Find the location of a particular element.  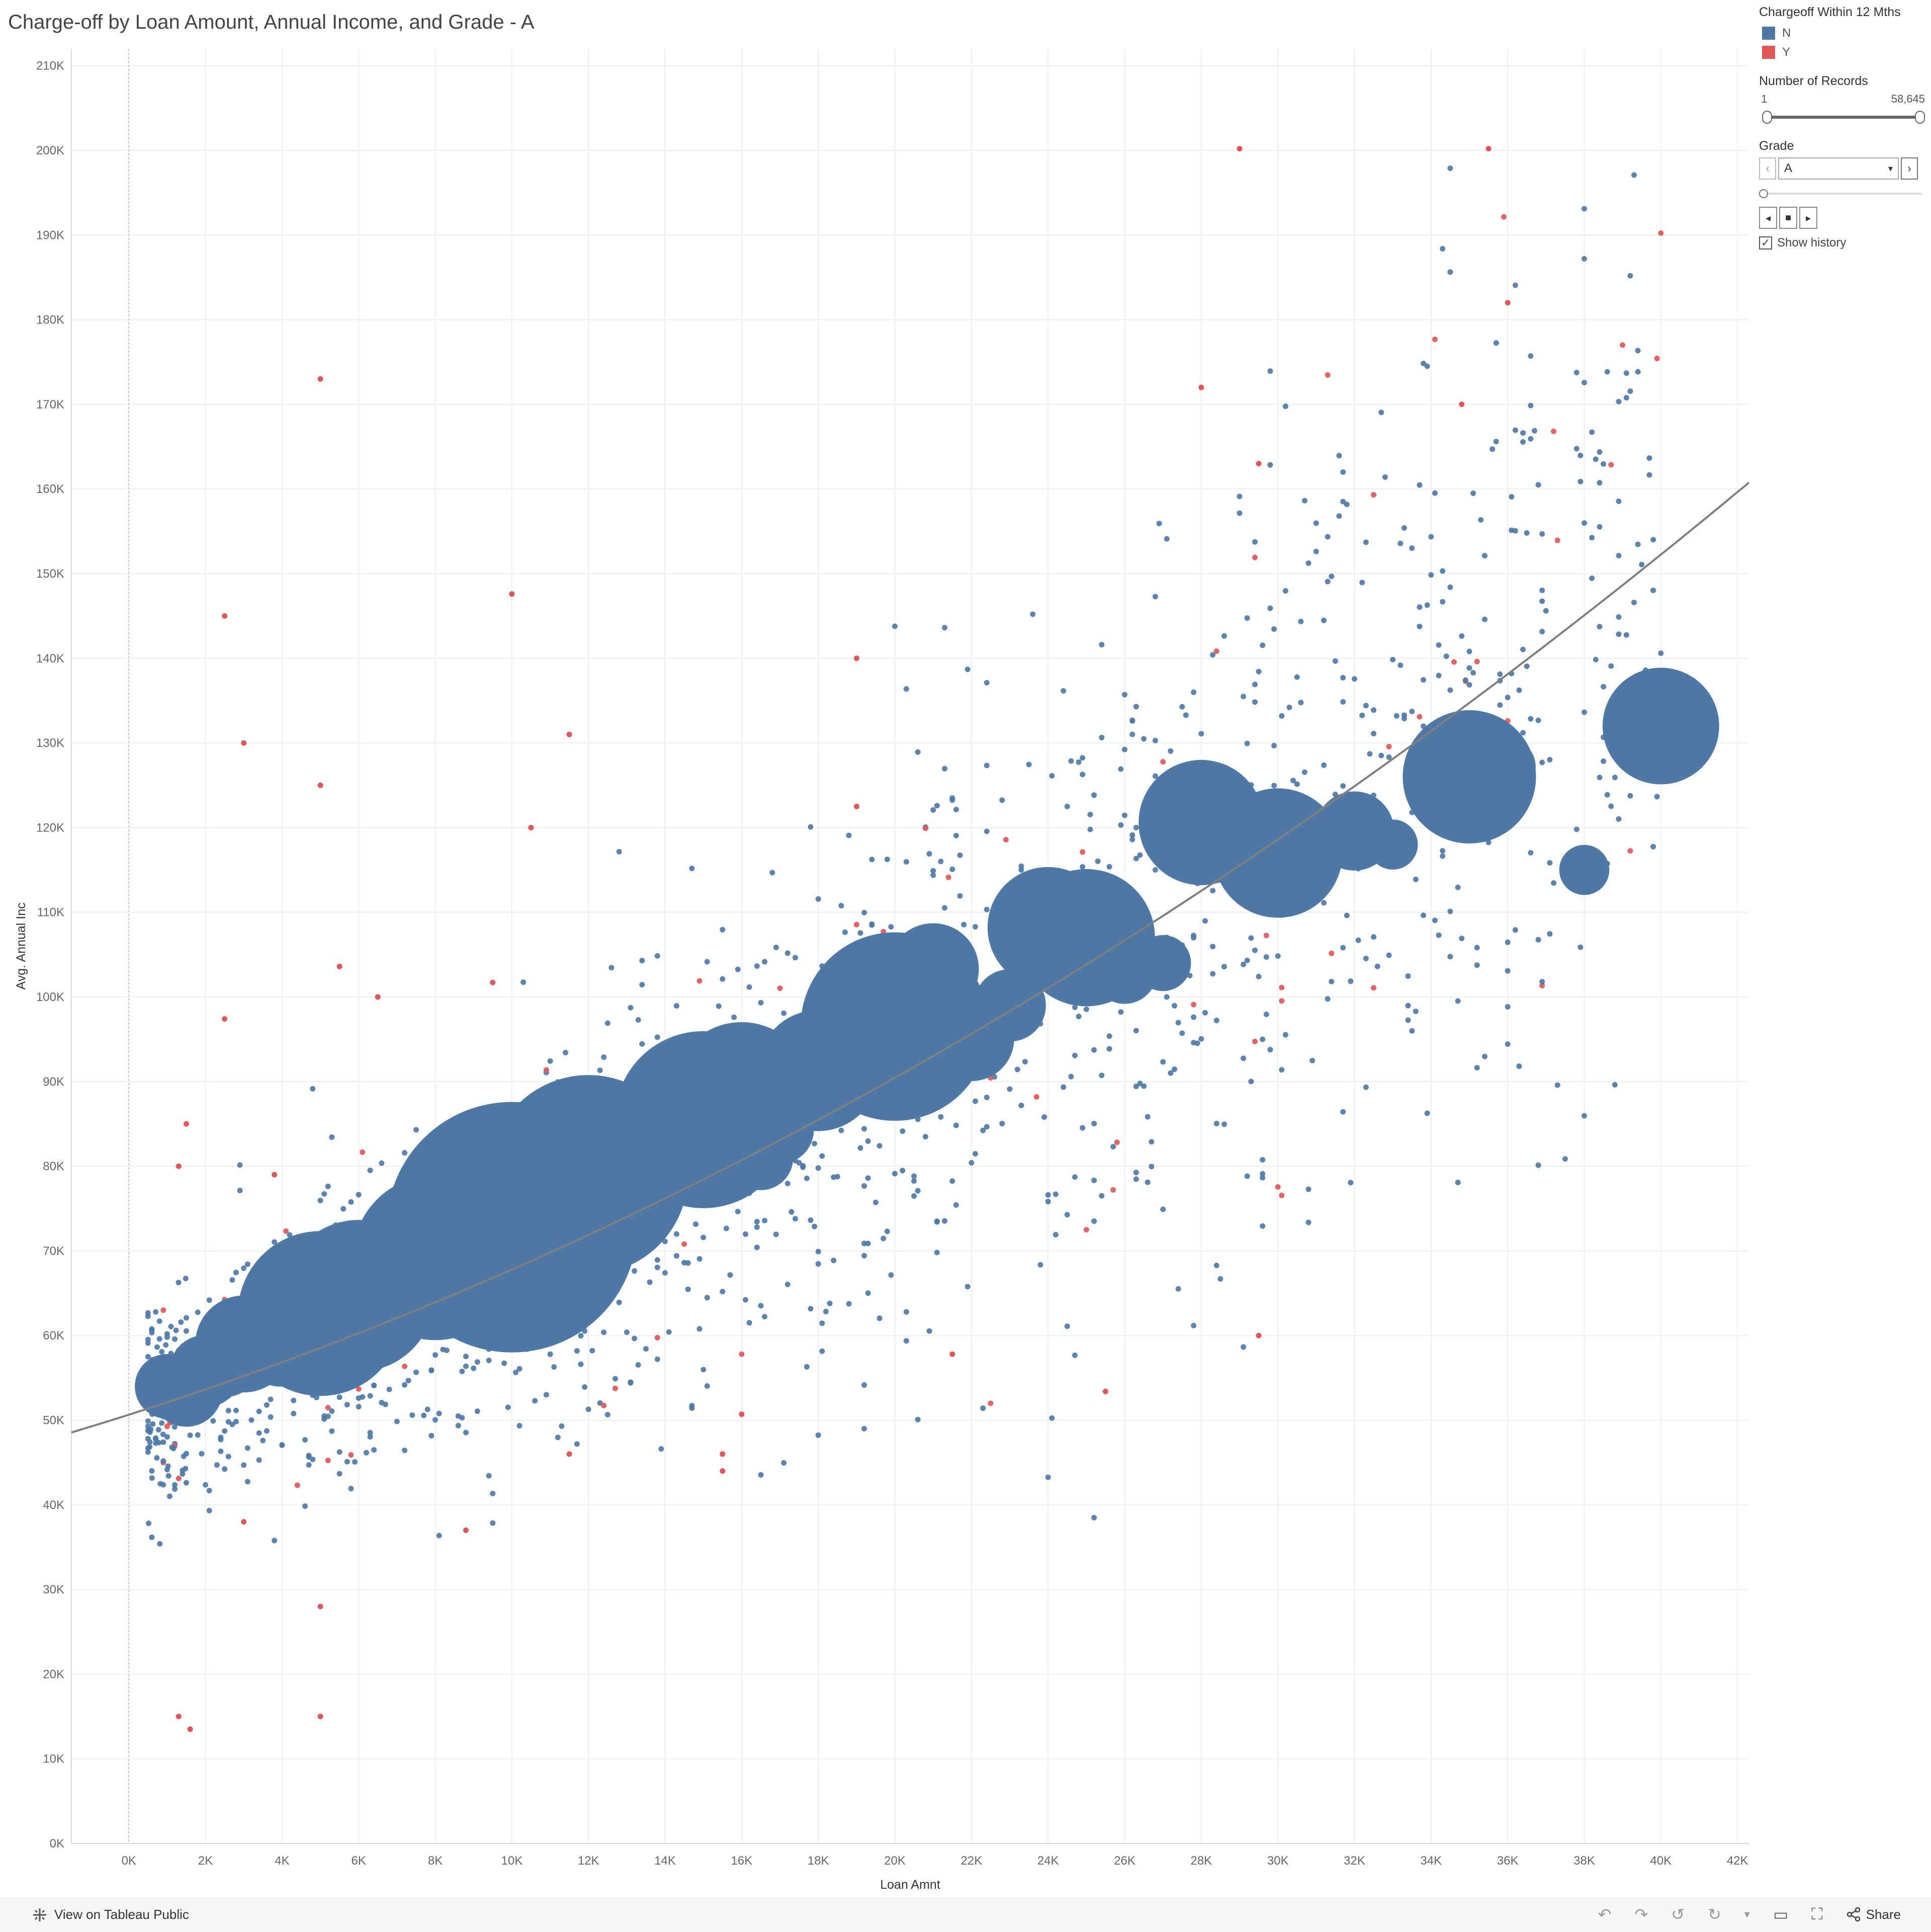

grade-prev-button: ‹ is located at coordinates (1767, 168).